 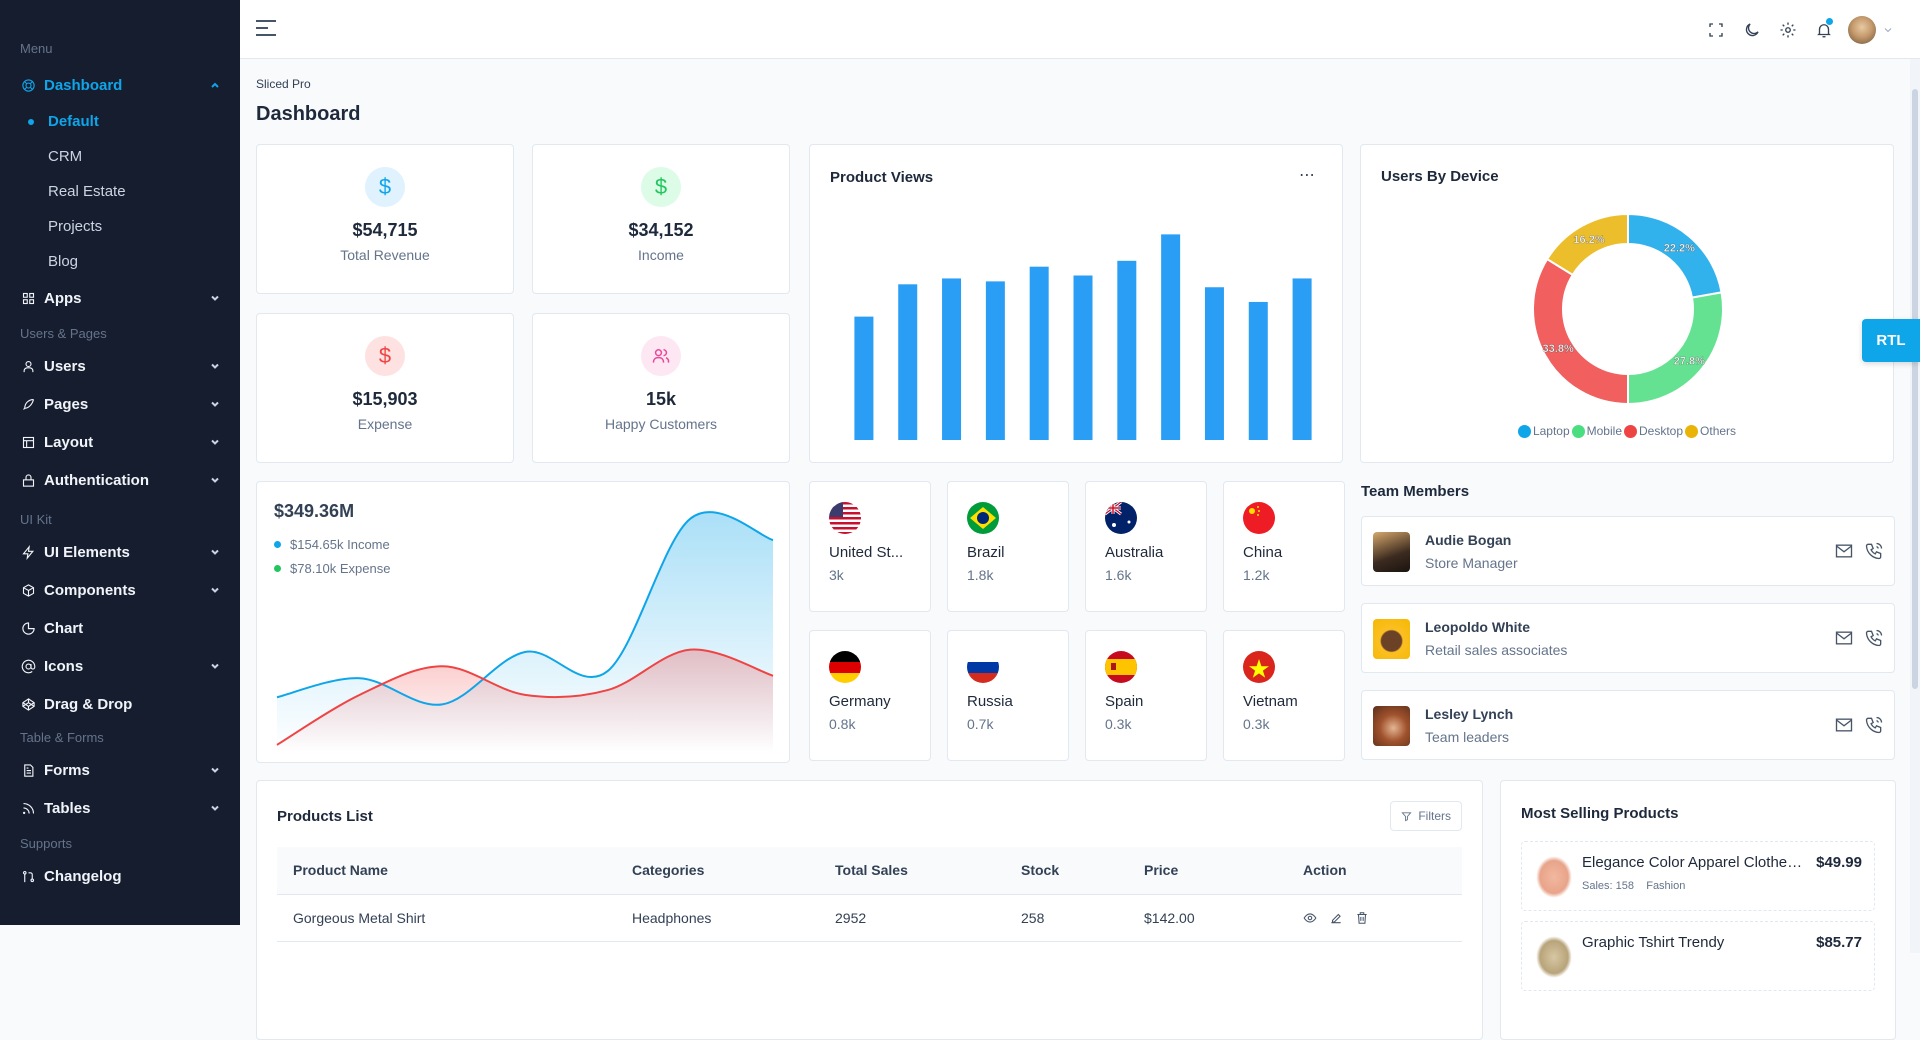 I want to click on legend-item-others: Others, so click(x=1710, y=431).